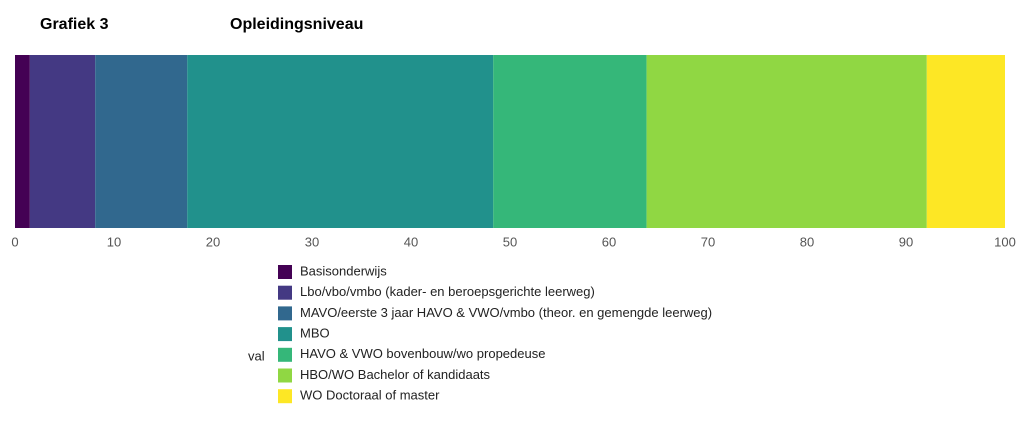  I want to click on x-tick-label: 40, so click(411, 241).